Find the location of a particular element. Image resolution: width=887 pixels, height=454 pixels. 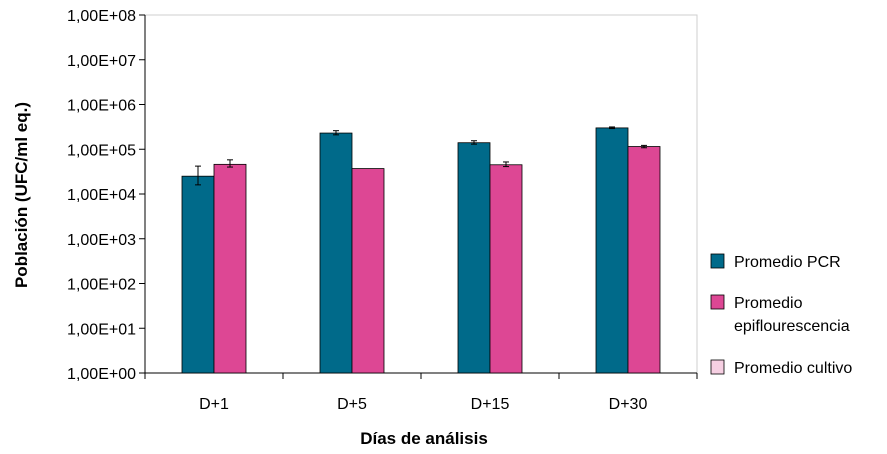

x-tick-labels: D+1 D+5 D+15 D+30 is located at coordinates (423, 404).